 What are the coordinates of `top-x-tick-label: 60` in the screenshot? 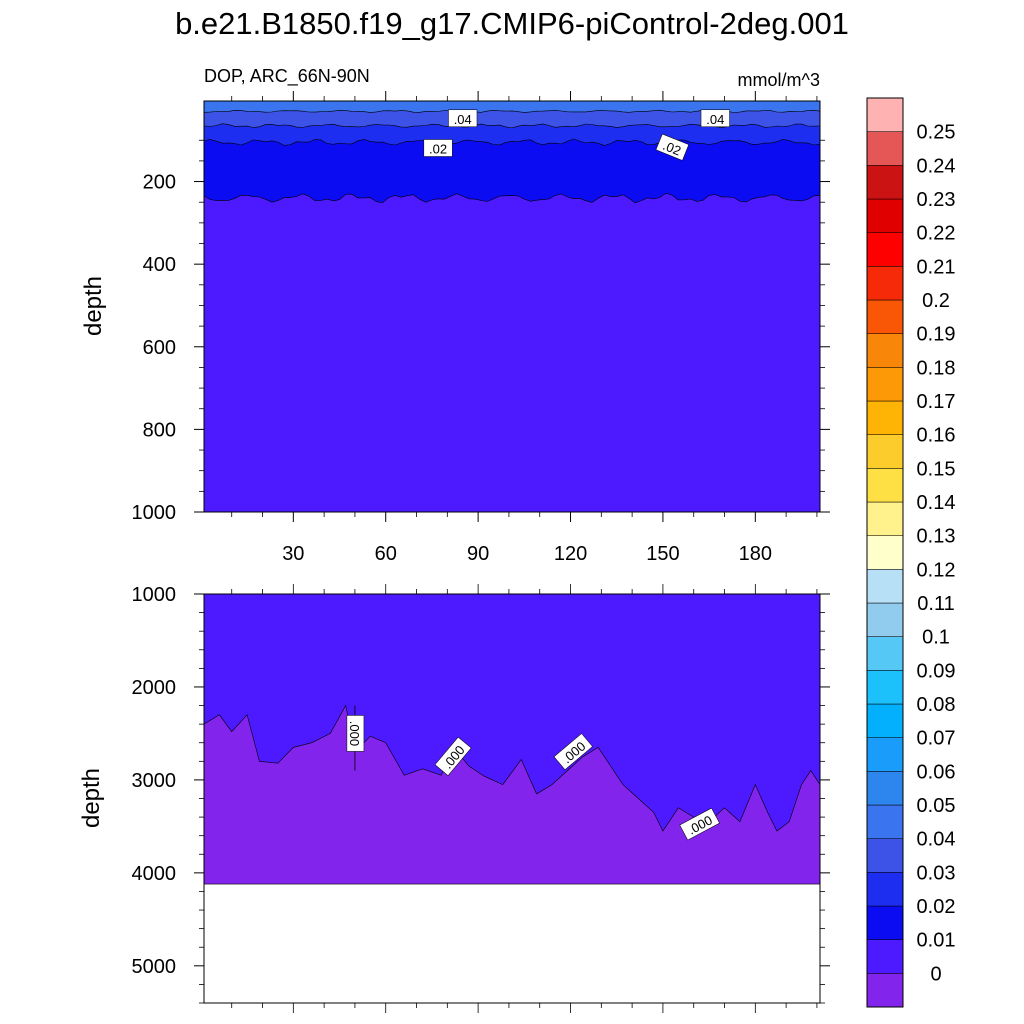 It's located at (386, 554).